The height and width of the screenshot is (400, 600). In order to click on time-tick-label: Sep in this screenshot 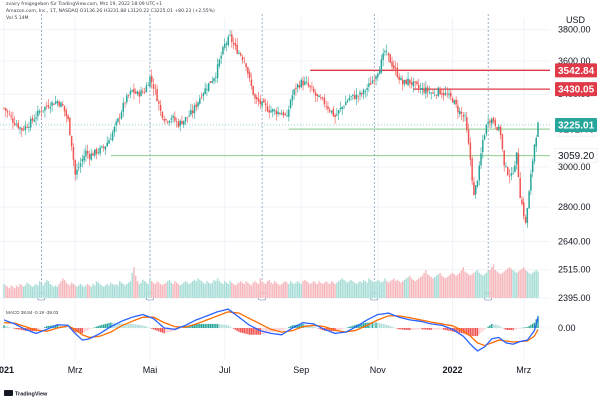, I will do `click(301, 370)`.